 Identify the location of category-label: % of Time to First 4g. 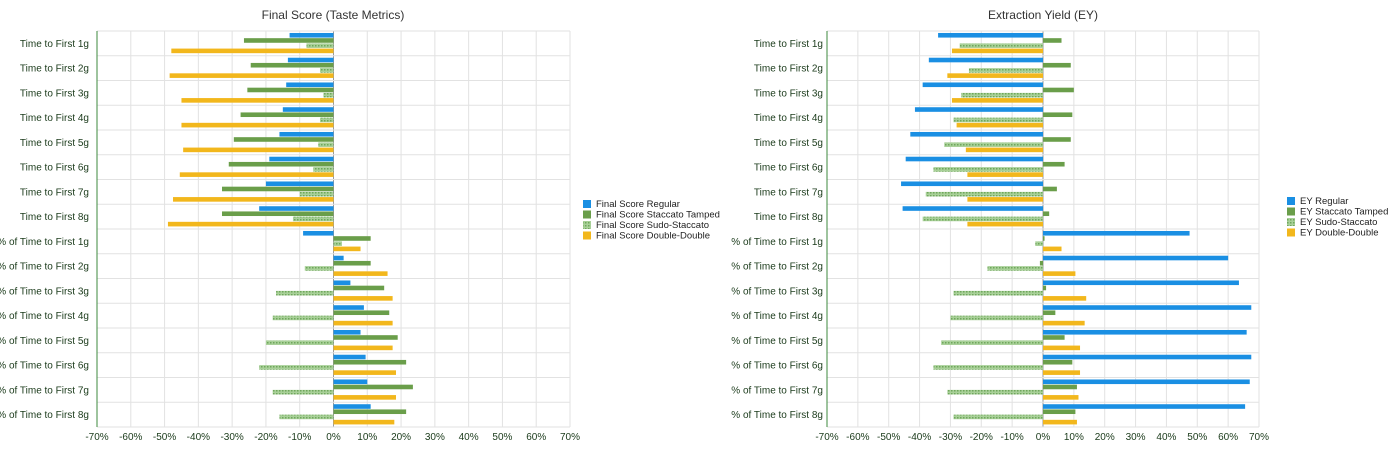
(44, 316).